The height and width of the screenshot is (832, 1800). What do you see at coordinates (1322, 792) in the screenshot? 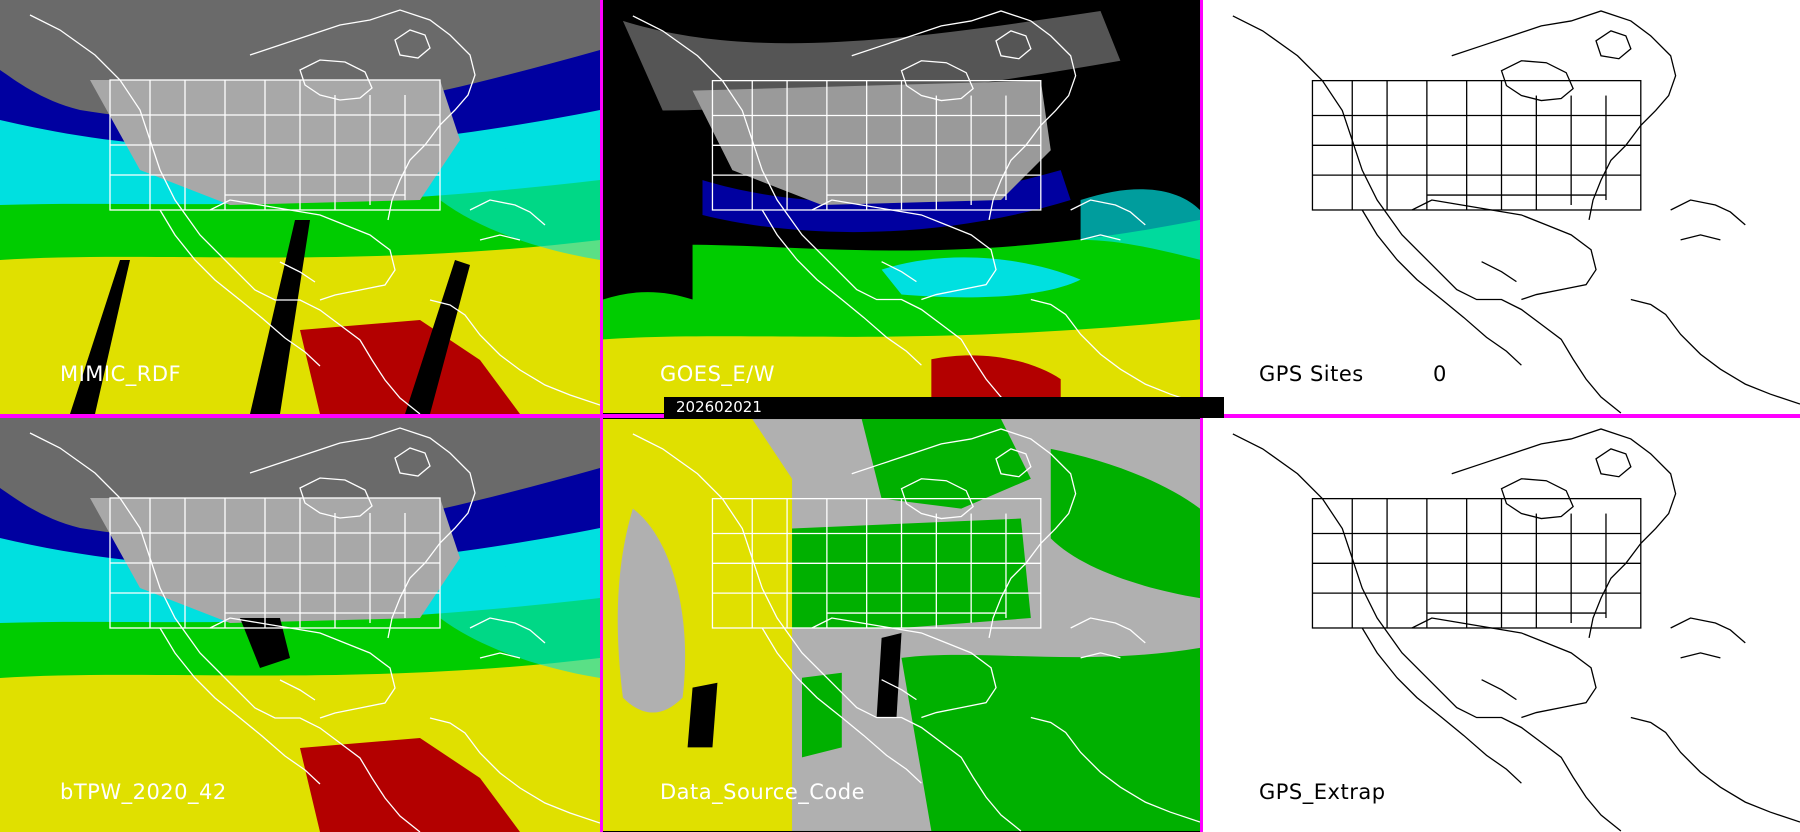
I see `gps-extrap-label: GPS_Extrap` at bounding box center [1322, 792].